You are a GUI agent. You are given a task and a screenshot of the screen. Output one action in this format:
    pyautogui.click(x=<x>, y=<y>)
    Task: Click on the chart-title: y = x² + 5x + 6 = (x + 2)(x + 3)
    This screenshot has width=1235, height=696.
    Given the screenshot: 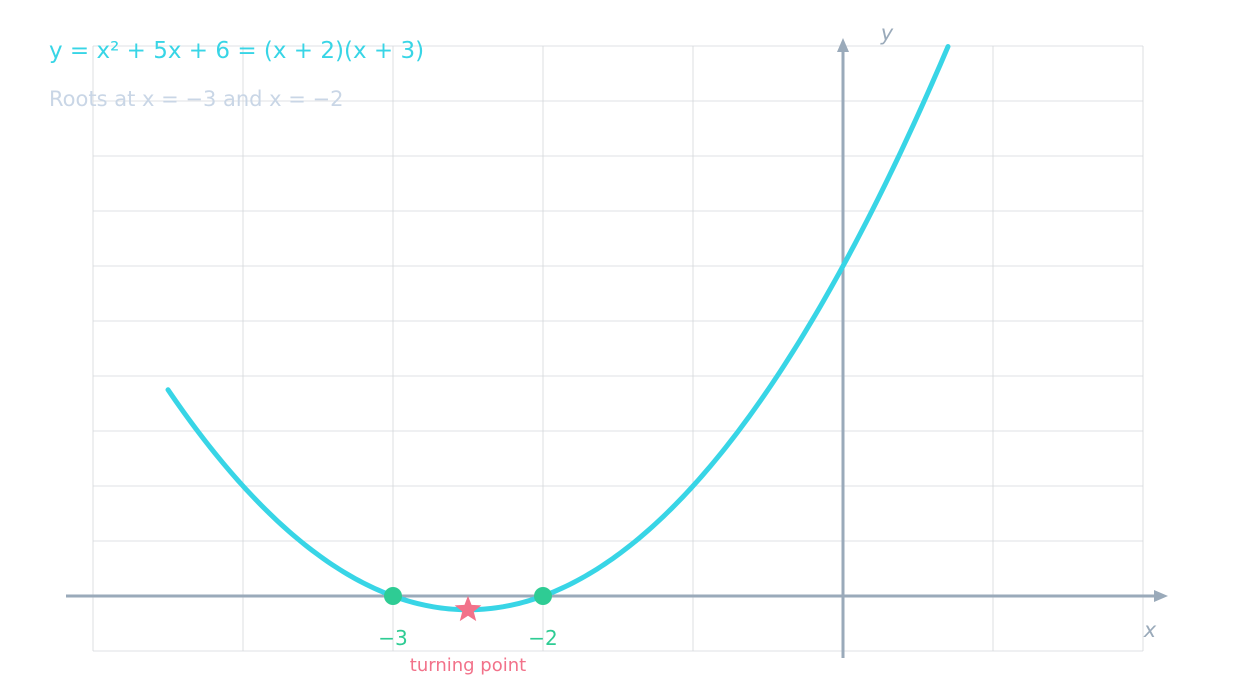 What is the action you would take?
    pyautogui.click(x=237, y=51)
    